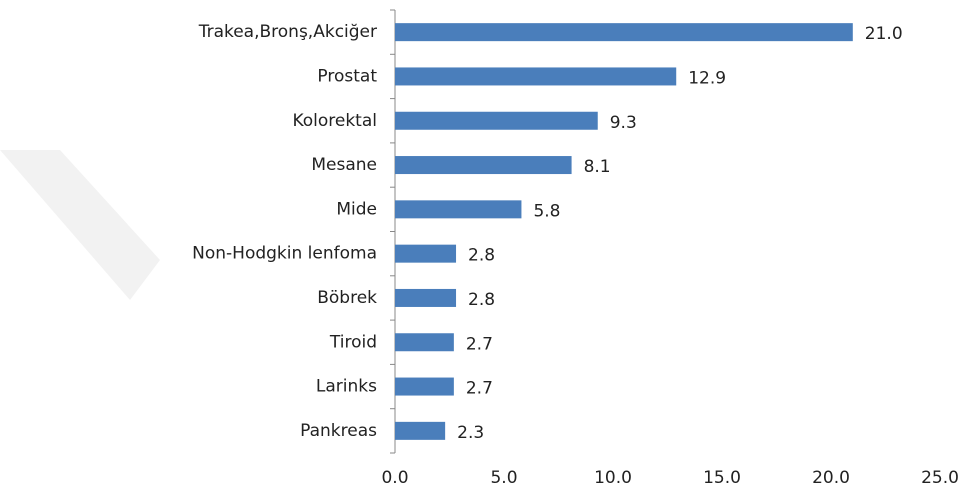 The image size is (973, 500). Describe the element at coordinates (347, 76) in the screenshot. I see `y-tick-label: Prostat` at that location.